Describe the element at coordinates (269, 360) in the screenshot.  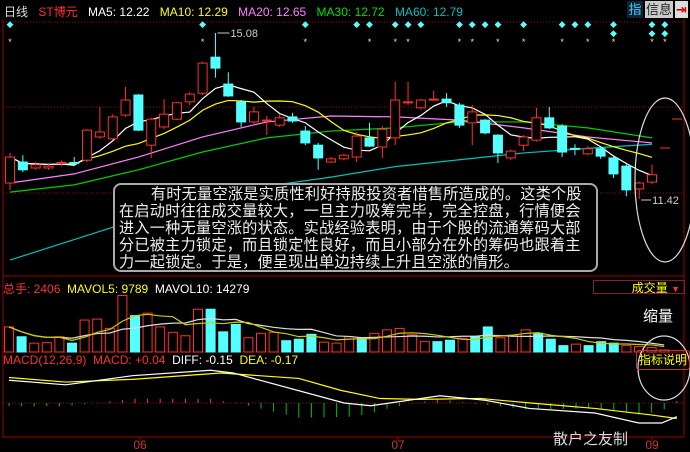
I see `dea-label: DEA: -0.17` at that location.